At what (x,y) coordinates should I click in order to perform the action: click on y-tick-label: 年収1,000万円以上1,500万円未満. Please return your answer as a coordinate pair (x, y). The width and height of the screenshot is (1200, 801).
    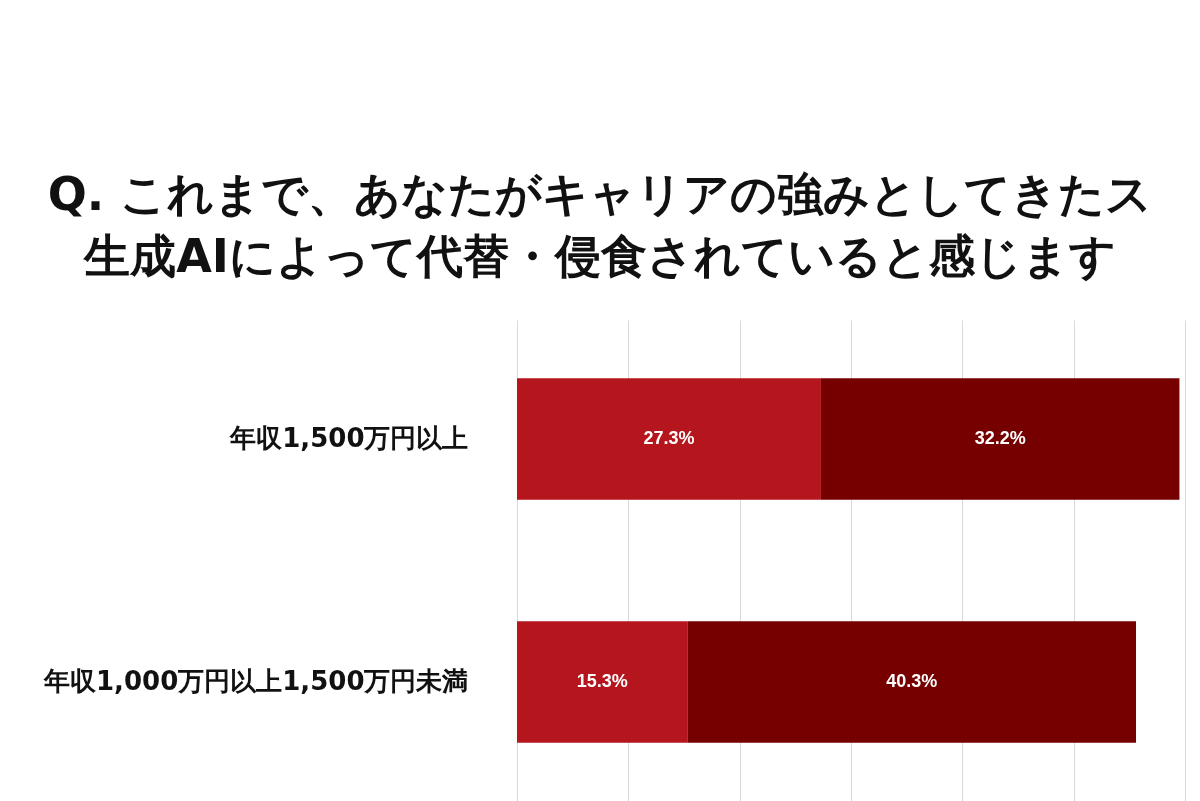
    Looking at the image, I should click on (256, 680).